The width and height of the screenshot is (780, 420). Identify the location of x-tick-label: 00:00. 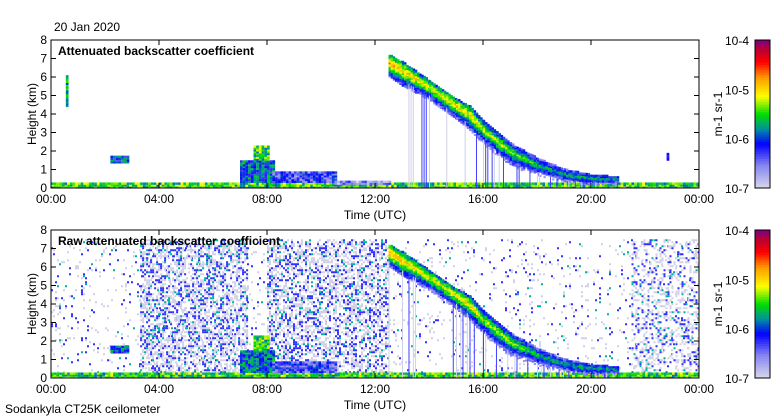
(51, 199).